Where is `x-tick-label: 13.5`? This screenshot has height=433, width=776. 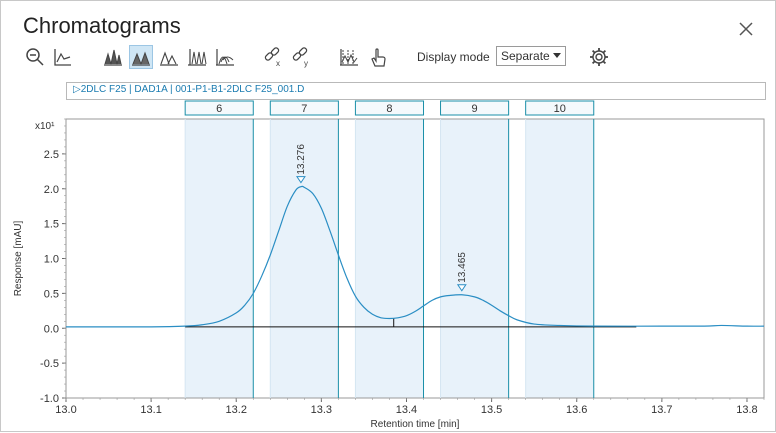 x-tick-label: 13.5 is located at coordinates (491, 410).